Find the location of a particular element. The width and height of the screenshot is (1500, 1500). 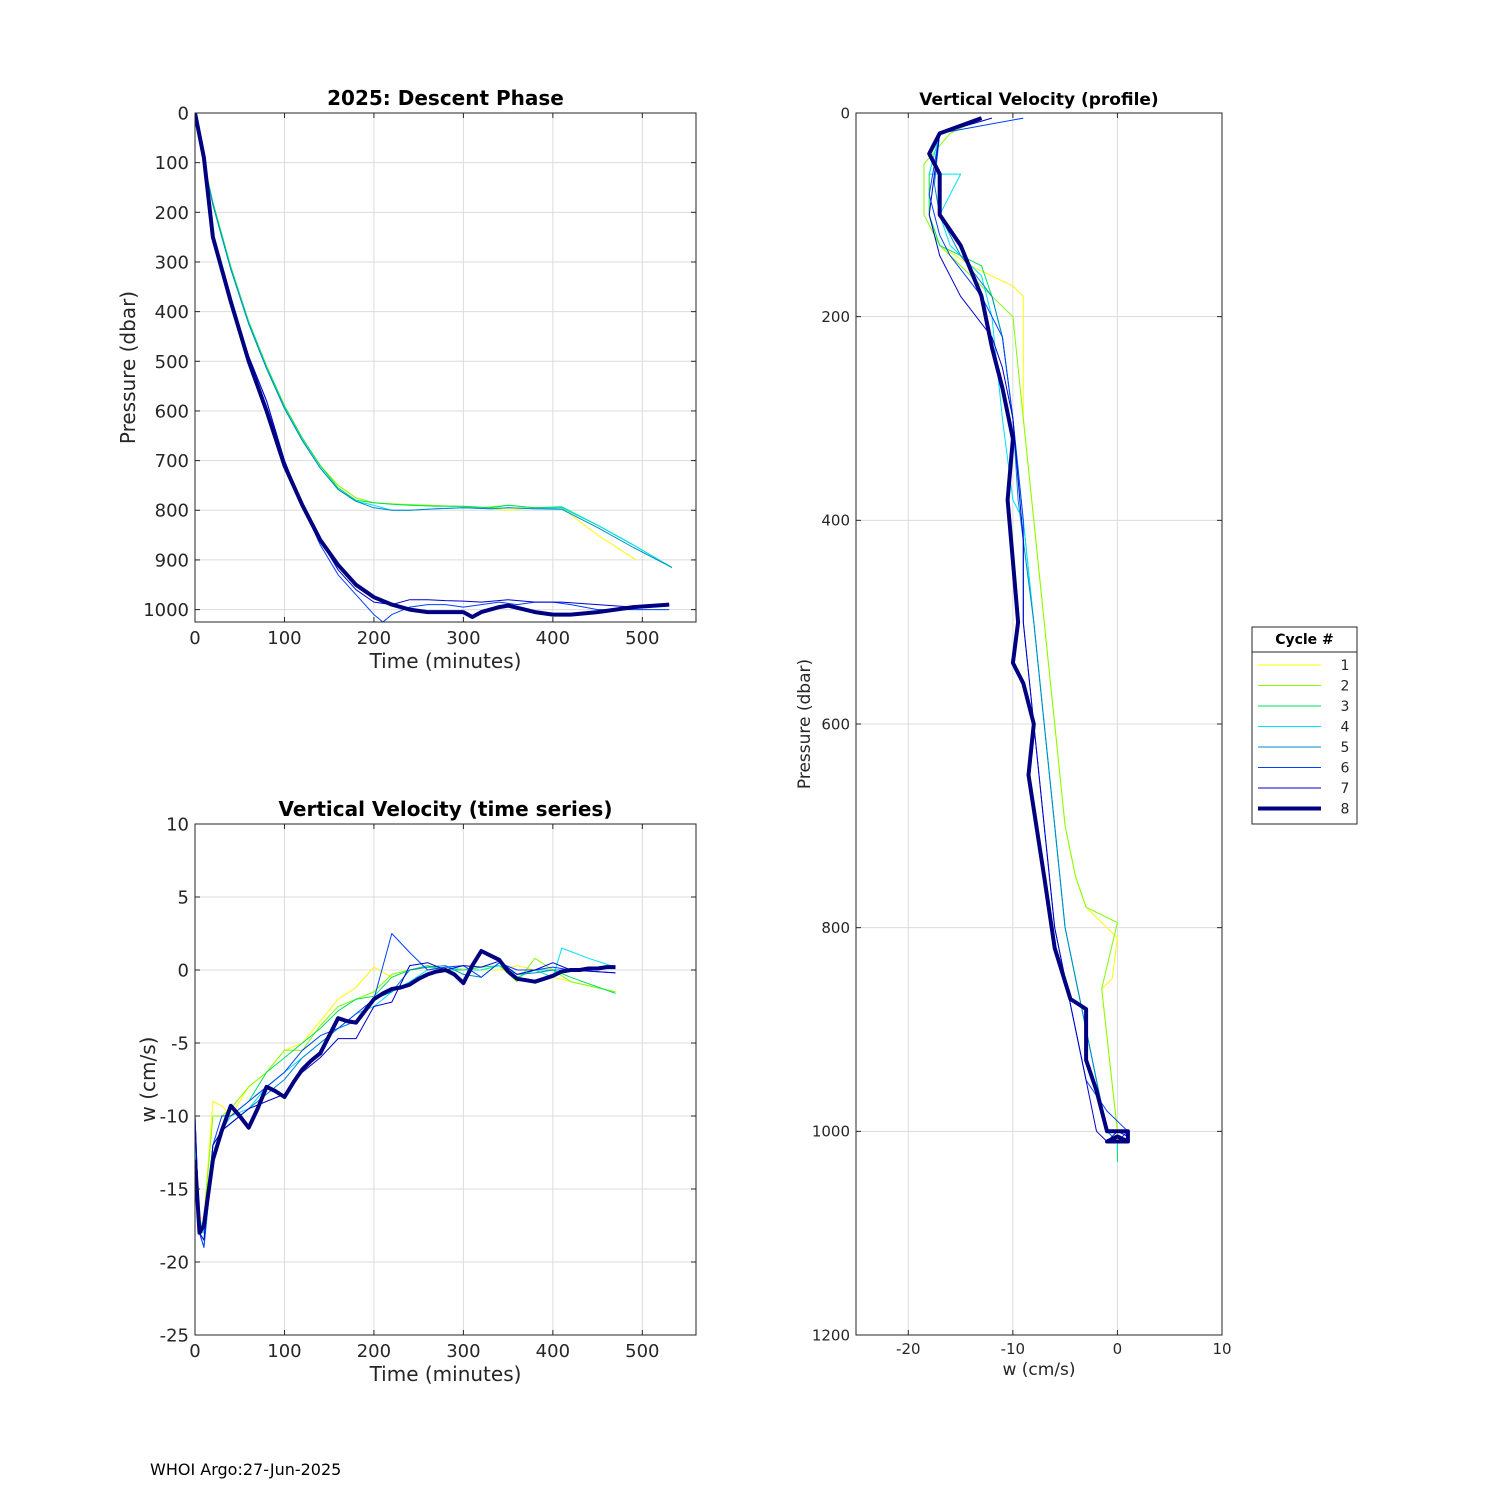

x-axis-label: w (cm/s) is located at coordinates (1038, 1370).